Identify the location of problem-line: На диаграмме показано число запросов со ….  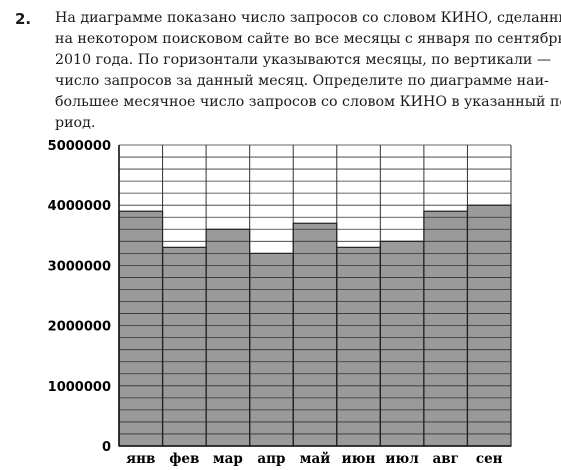
(308, 18).